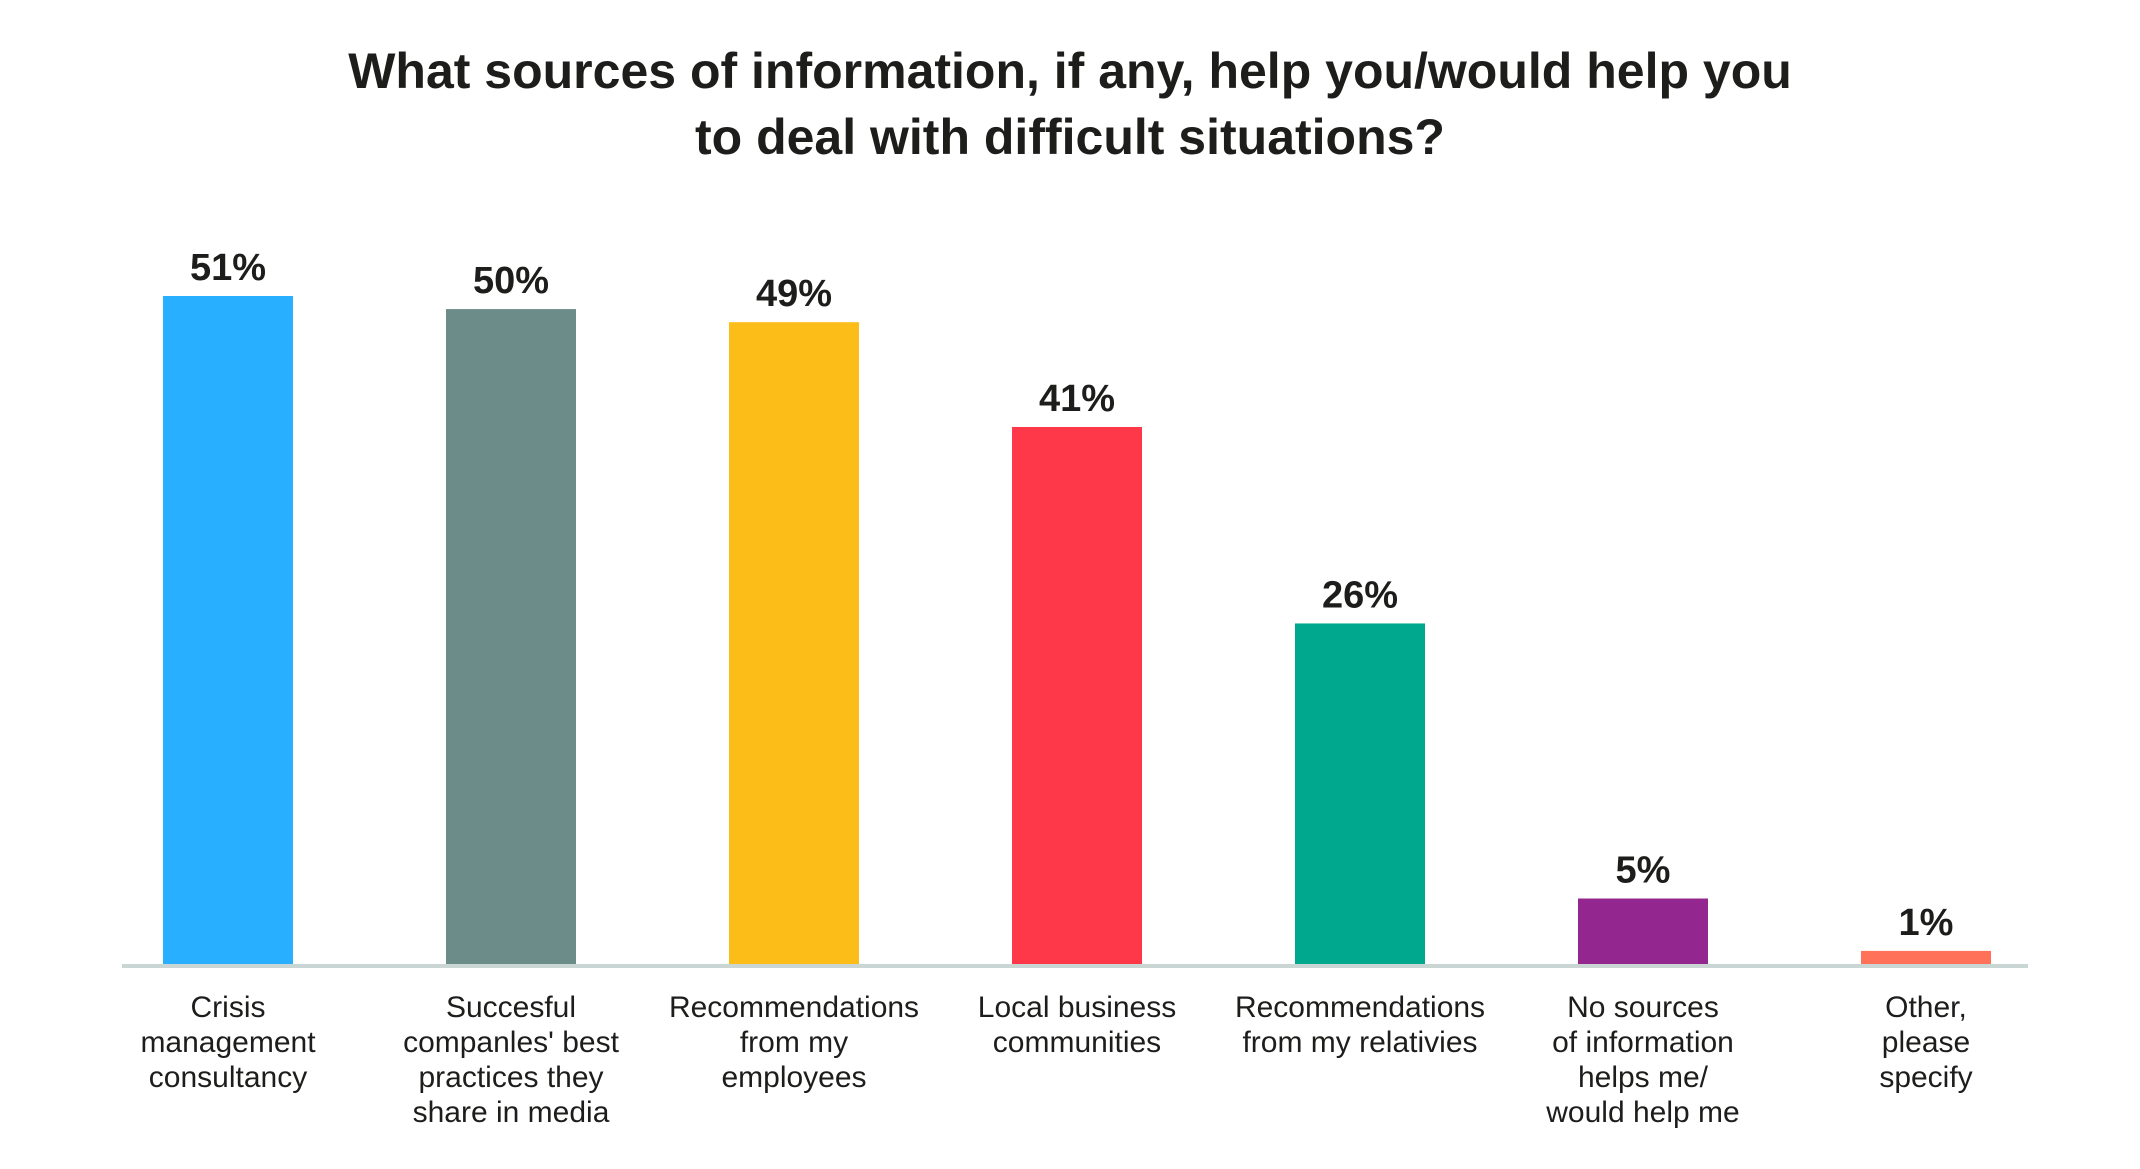 This screenshot has width=2140, height=1169. What do you see at coordinates (1643, 871) in the screenshot?
I see `value-label-6: 5%` at bounding box center [1643, 871].